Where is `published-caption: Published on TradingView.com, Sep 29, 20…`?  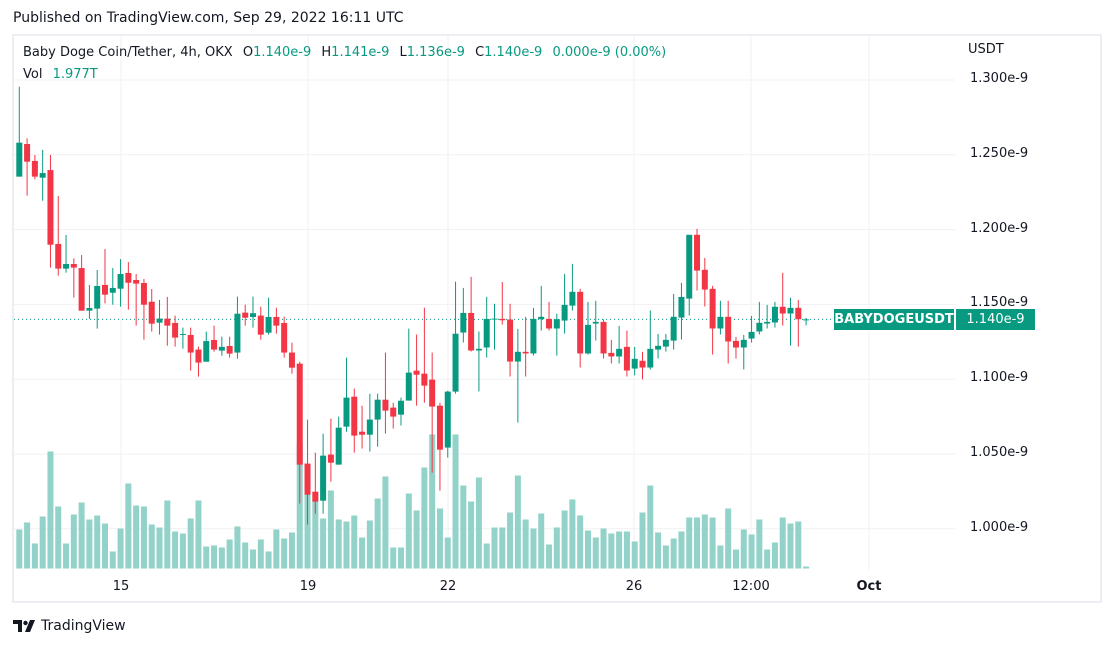
published-caption: Published on TradingView.com, Sep 29, 20… is located at coordinates (208, 18).